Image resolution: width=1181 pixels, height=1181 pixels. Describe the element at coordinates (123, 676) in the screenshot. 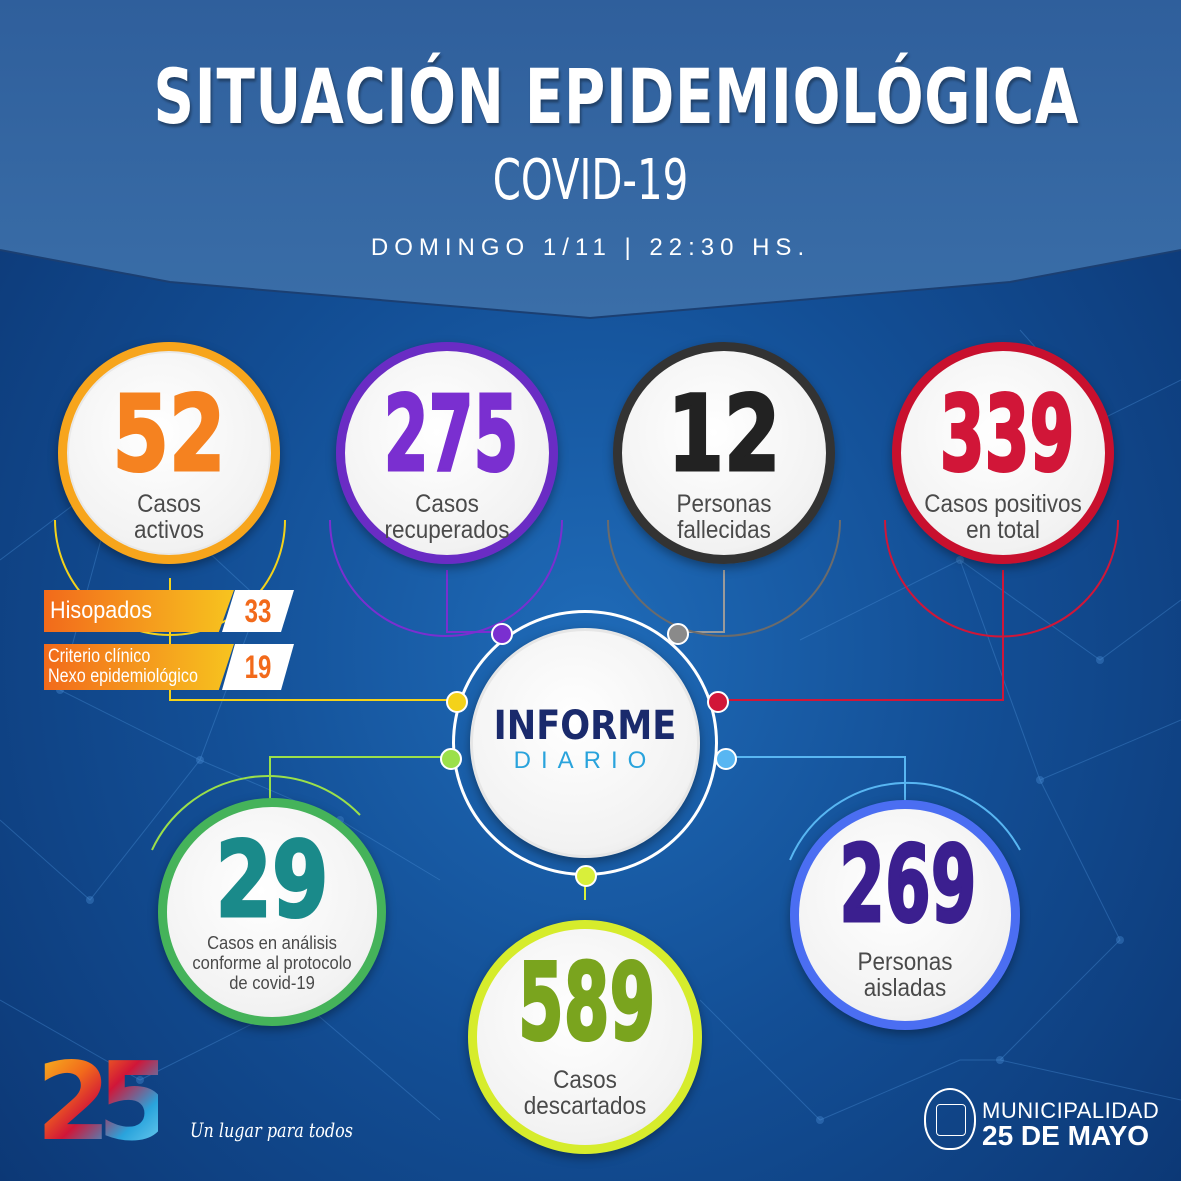

I see `criterio-label-line2: Nexo epidemiológico` at that location.